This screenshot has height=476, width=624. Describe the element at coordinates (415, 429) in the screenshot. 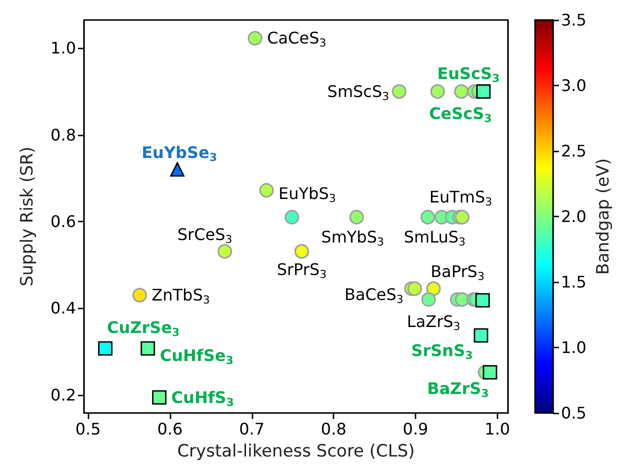

I see `x-tick-label: 0.9` at that location.